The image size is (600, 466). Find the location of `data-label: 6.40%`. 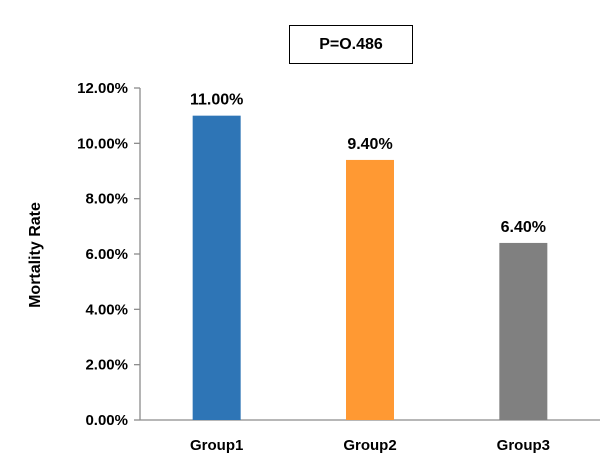

data-label: 6.40% is located at coordinates (523, 227).